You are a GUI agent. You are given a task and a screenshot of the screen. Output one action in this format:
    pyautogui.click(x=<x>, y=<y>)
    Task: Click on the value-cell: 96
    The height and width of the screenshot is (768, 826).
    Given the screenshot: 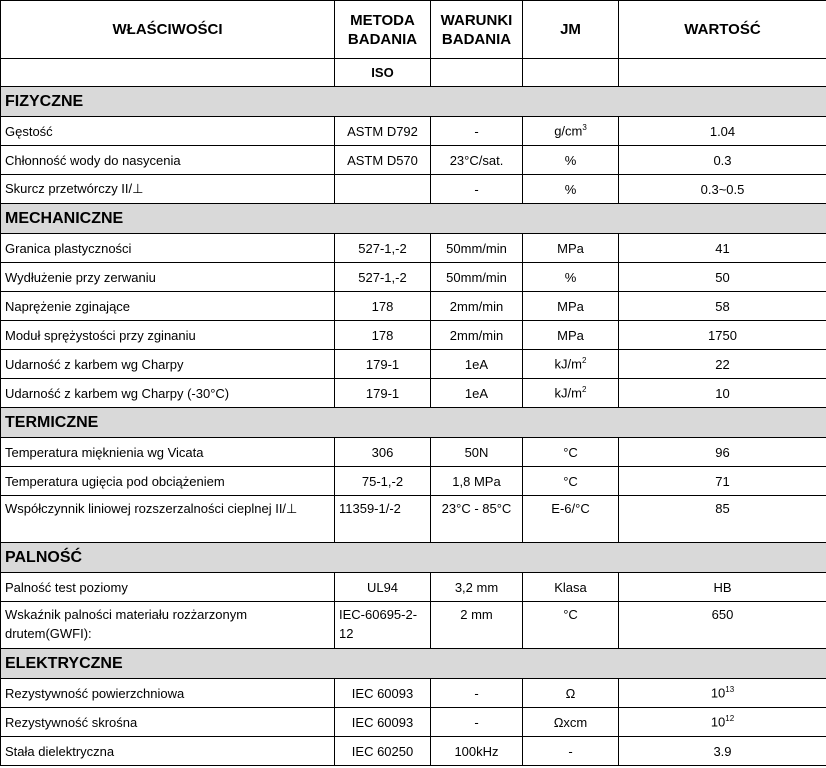 What is the action you would take?
    pyautogui.click(x=722, y=452)
    